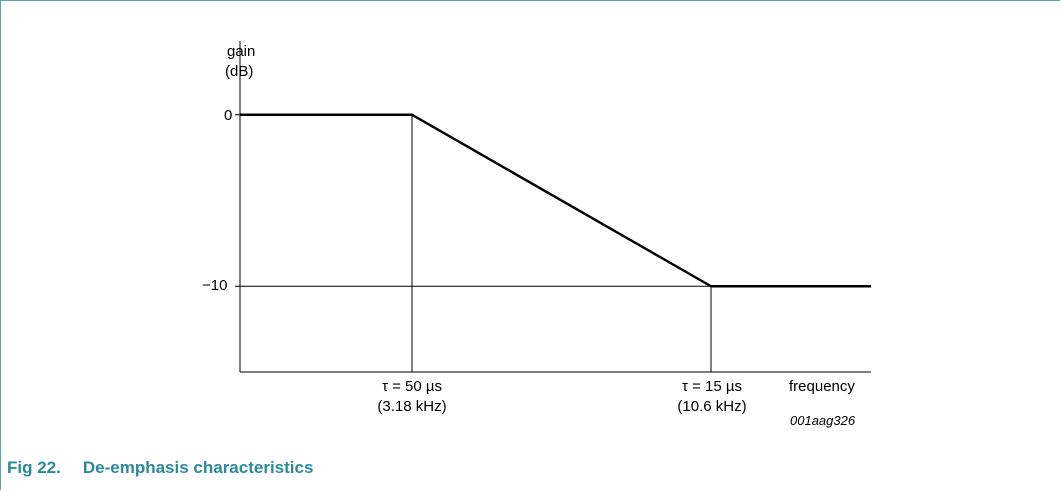 The image size is (1061, 491). What do you see at coordinates (823, 420) in the screenshot?
I see `figure-code: 001aag326` at bounding box center [823, 420].